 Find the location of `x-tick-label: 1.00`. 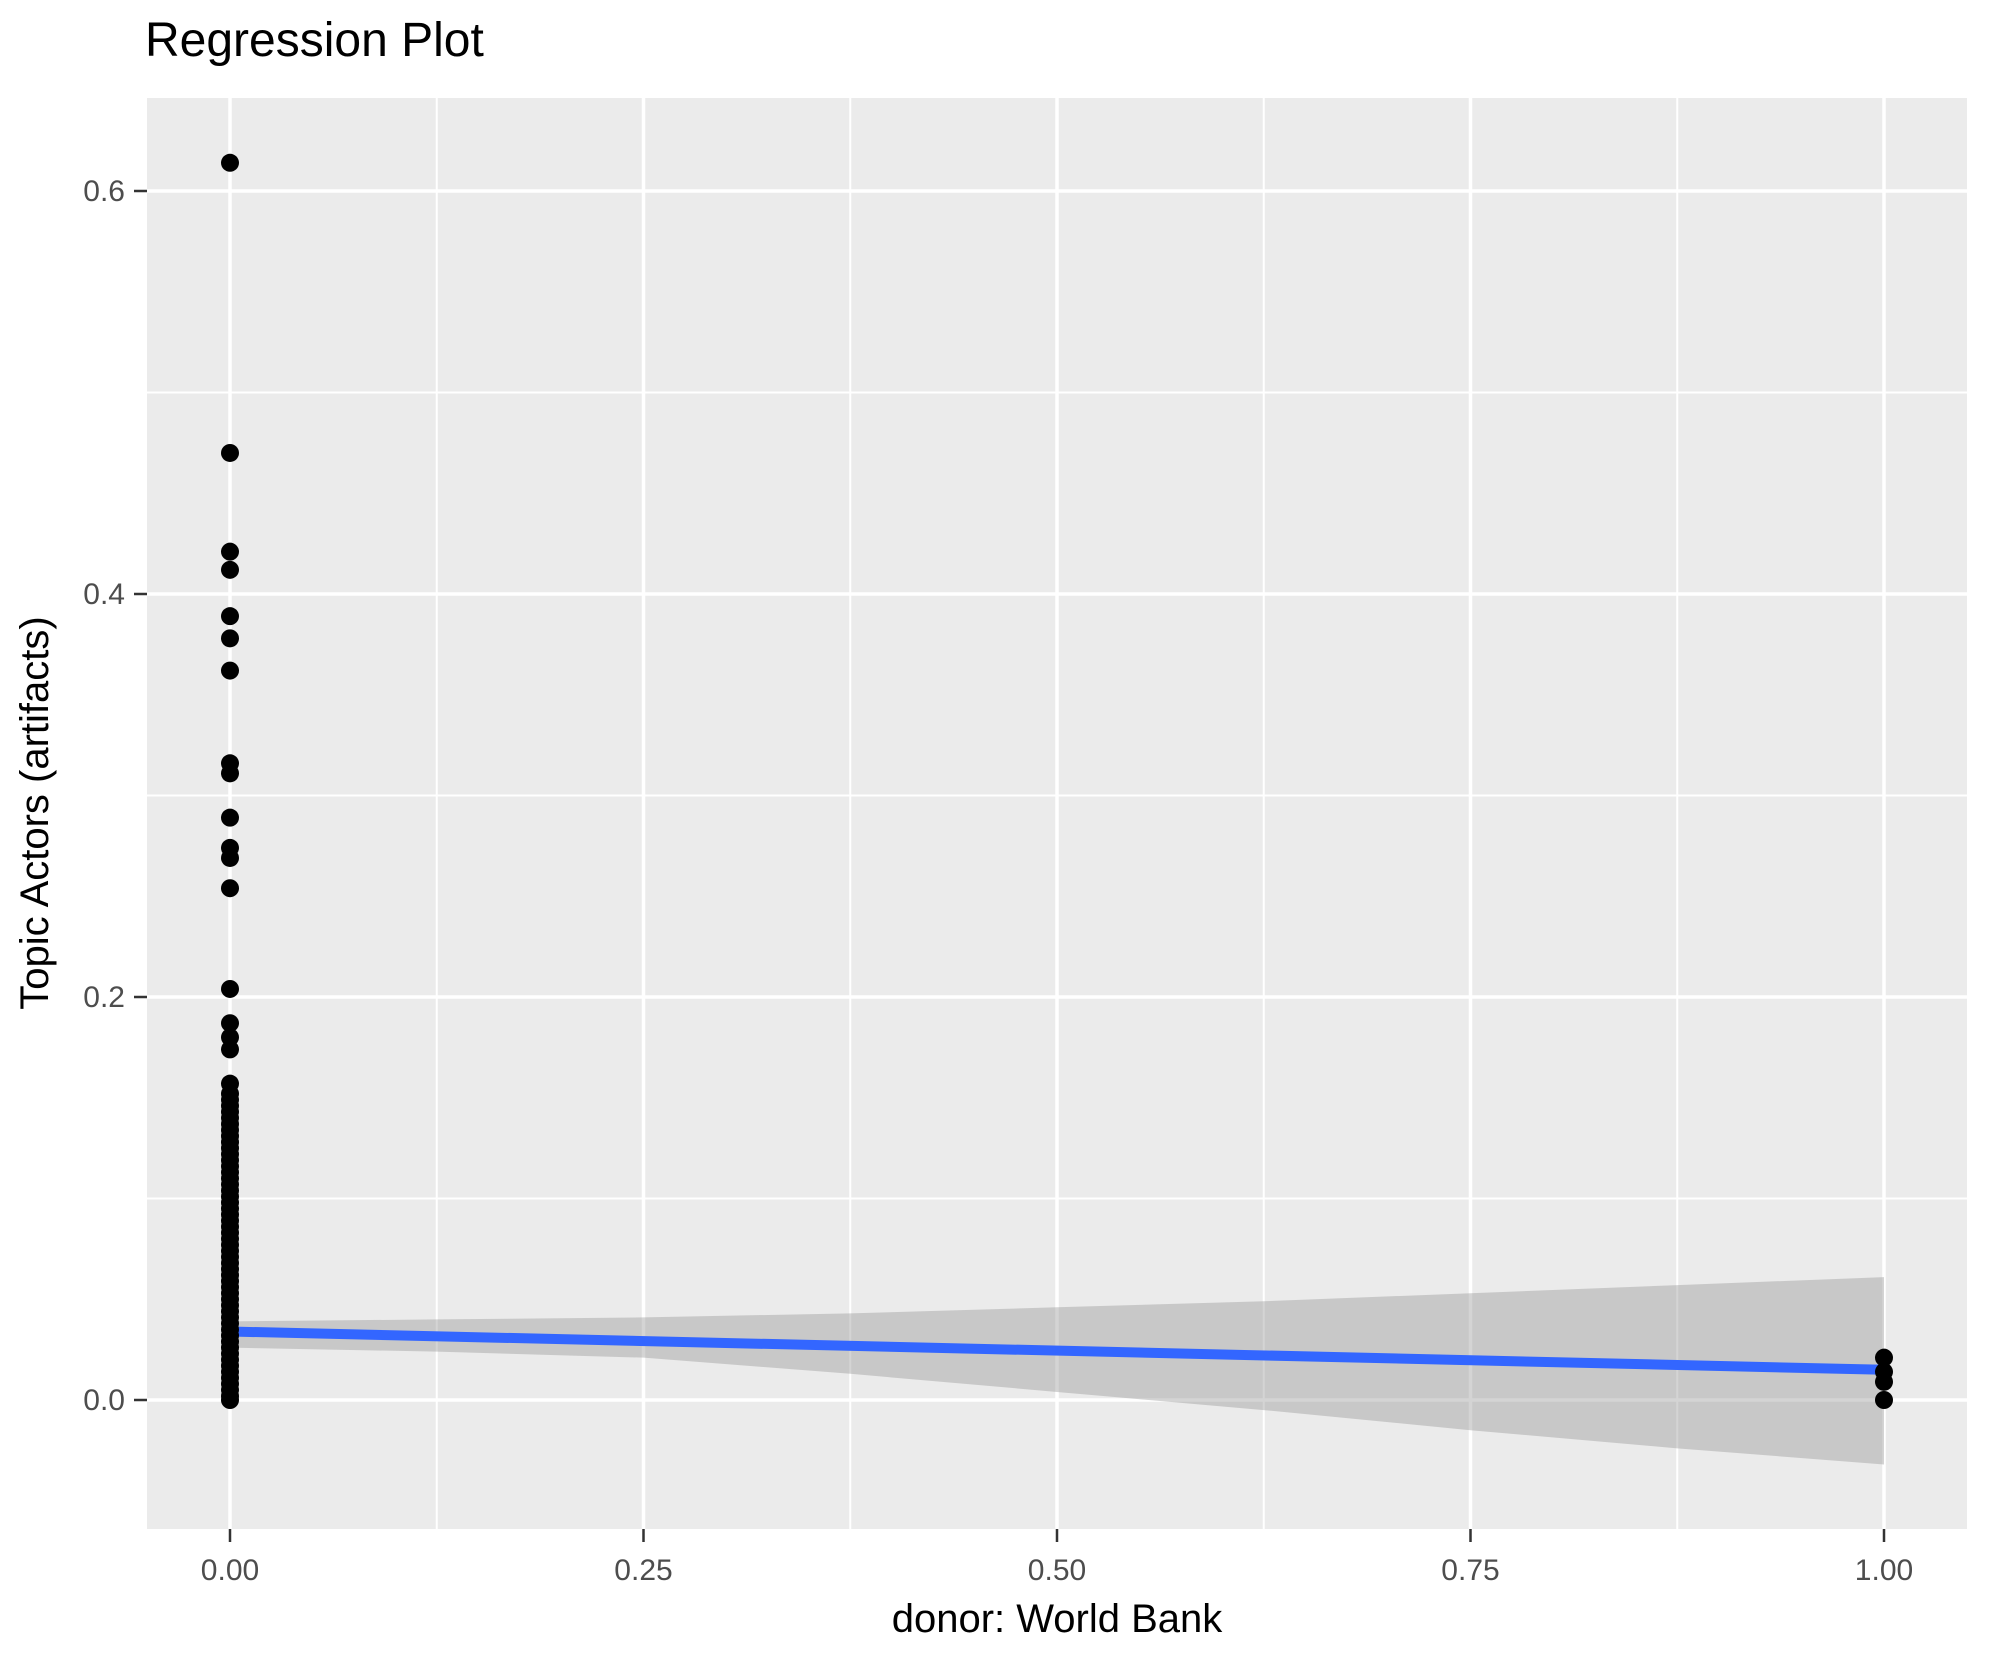

x-tick-label: 1.00 is located at coordinates (1884, 1570).